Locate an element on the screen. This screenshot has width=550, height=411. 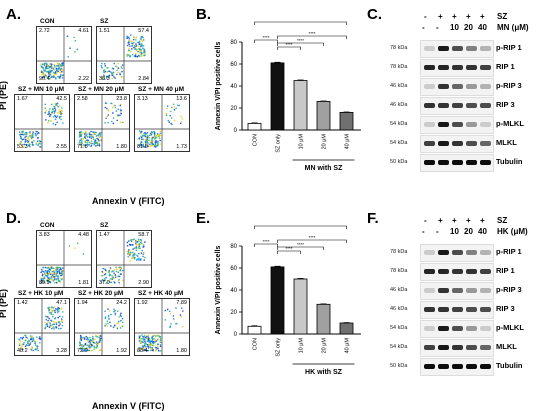
quadrant-percent: 4.61 is located at coordinates (83, 31).